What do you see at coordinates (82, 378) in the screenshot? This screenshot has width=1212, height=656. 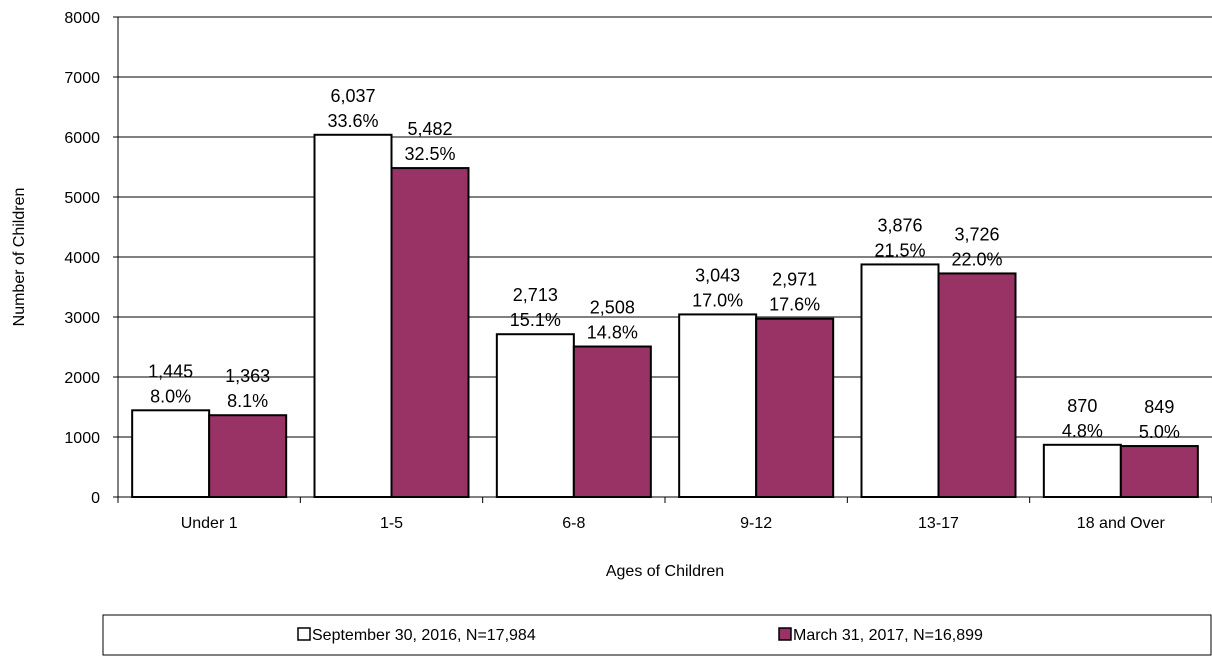 I see `y-tick-label: 2000` at bounding box center [82, 378].